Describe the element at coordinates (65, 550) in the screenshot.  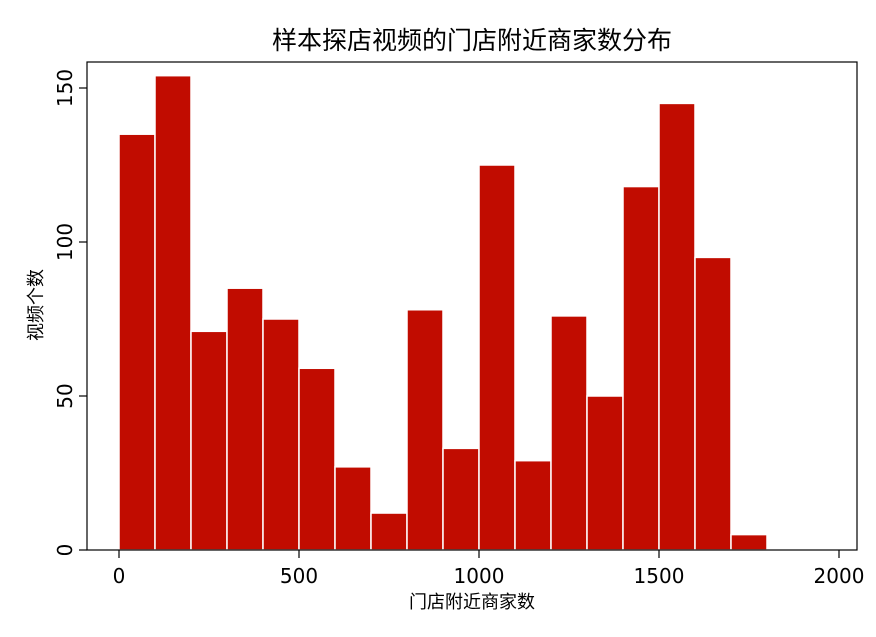
I see `y-tick-label-0: 0` at that location.